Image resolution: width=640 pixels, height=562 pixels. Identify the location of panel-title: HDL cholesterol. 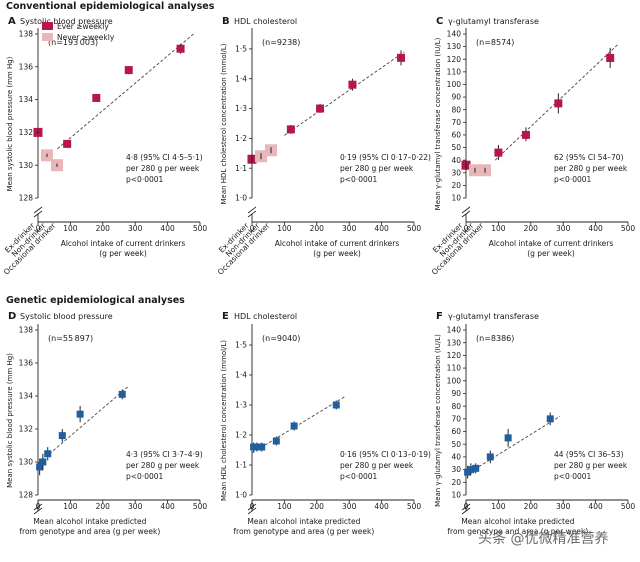
(265, 21).